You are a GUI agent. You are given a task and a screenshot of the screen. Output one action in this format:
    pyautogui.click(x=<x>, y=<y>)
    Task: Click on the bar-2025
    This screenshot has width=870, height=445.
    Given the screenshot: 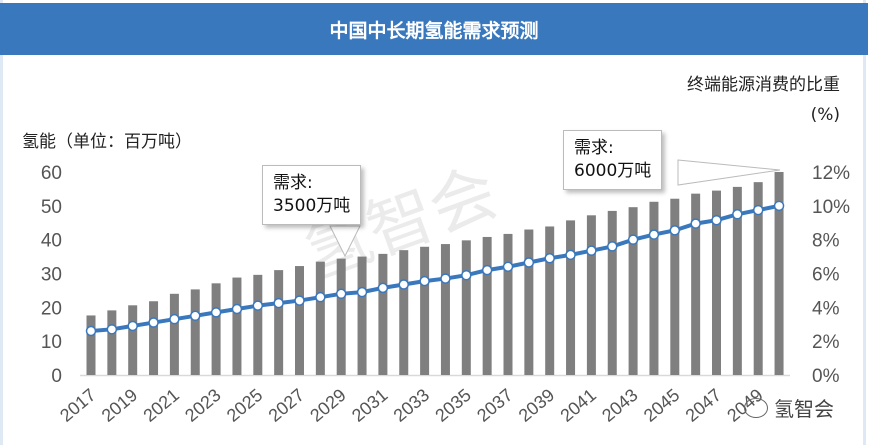 What is the action you would take?
    pyautogui.click(x=258, y=324)
    